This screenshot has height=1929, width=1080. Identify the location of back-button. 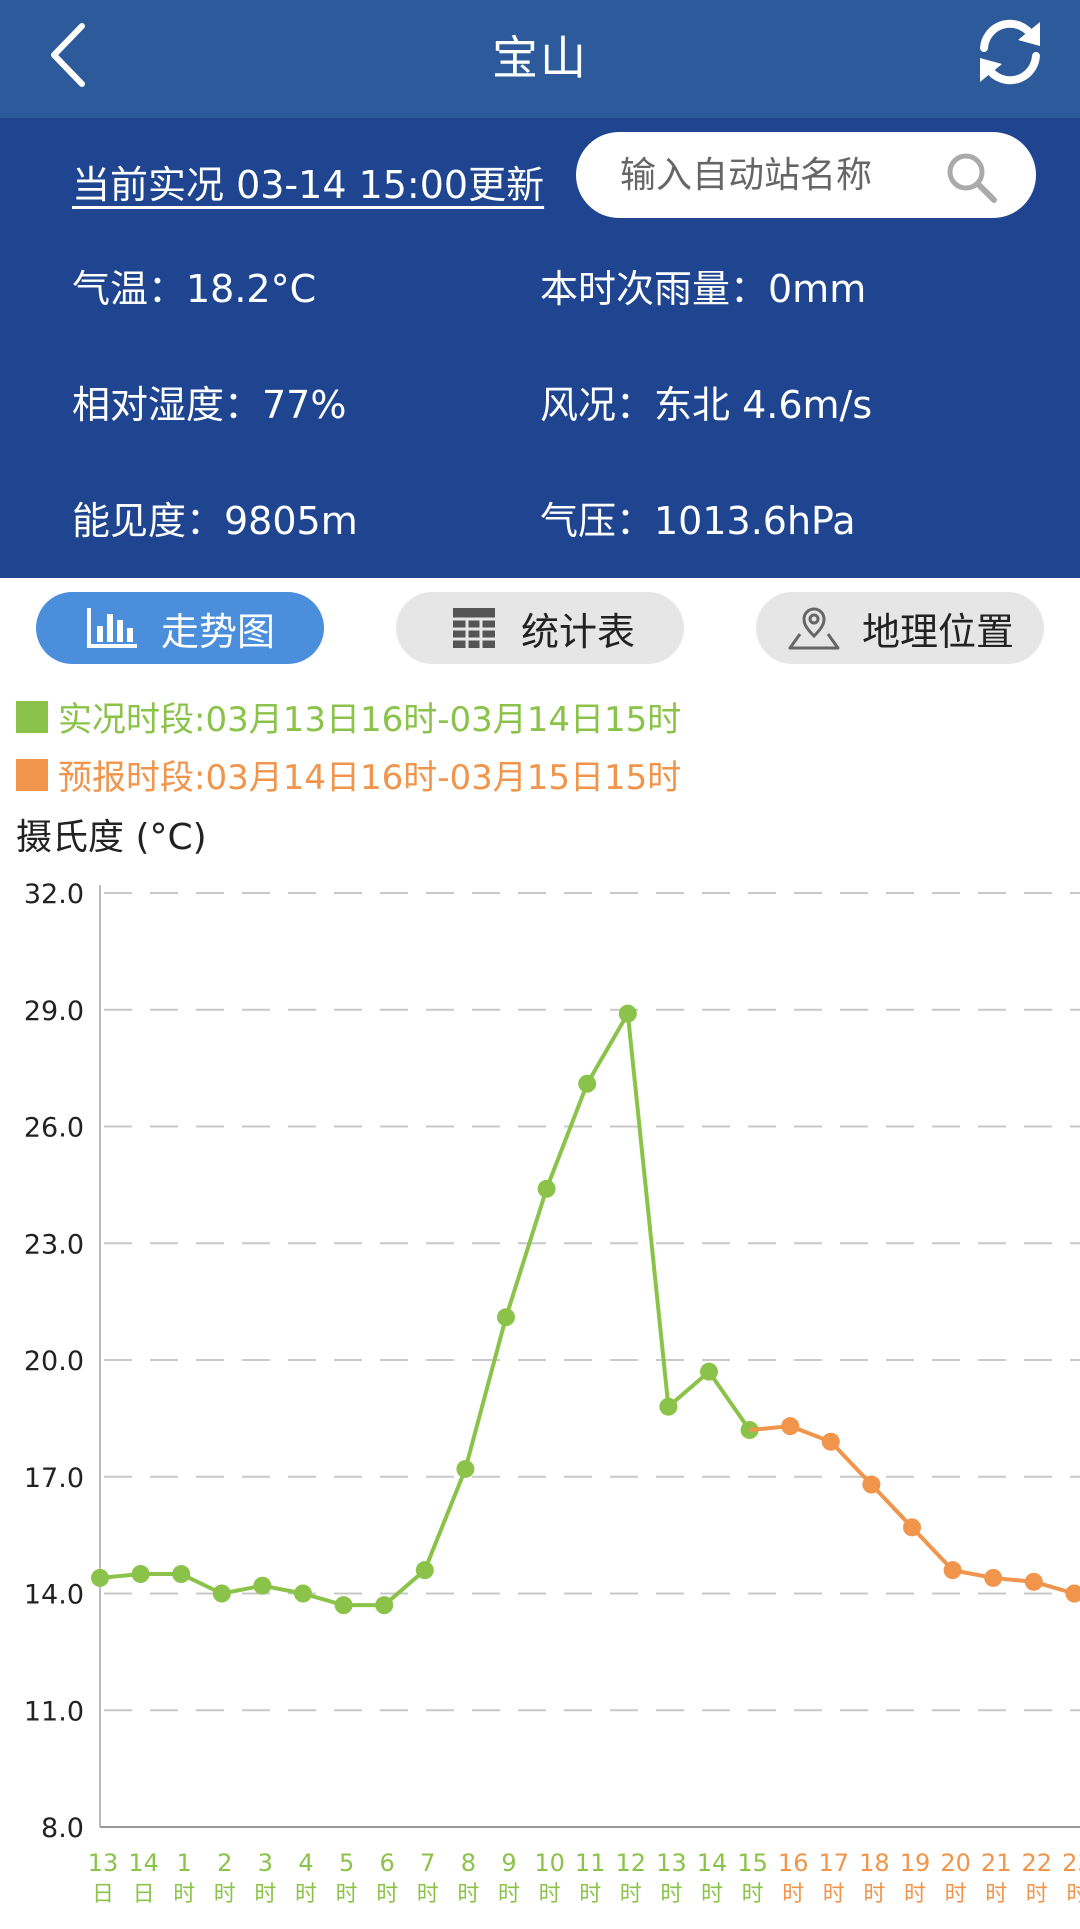
(69, 55).